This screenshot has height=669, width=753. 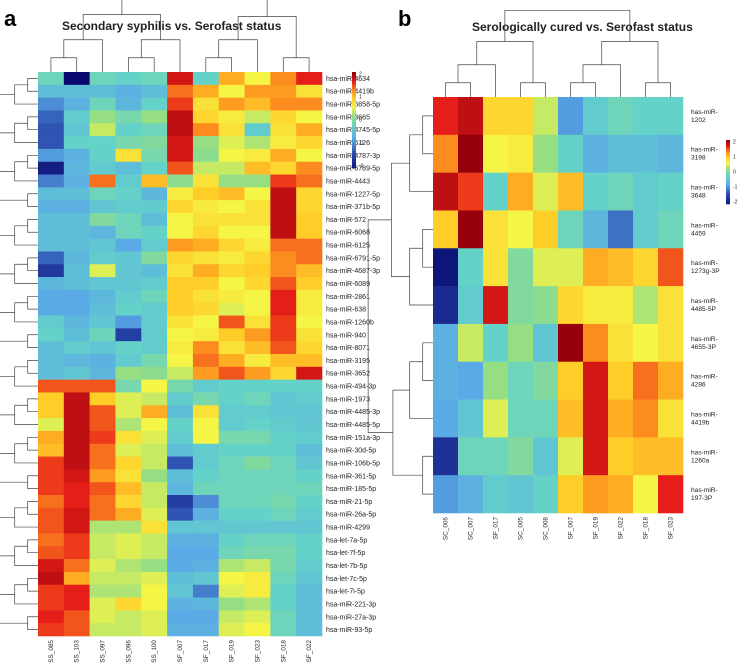 I want to click on column-label: SS_100, so click(x=154, y=651).